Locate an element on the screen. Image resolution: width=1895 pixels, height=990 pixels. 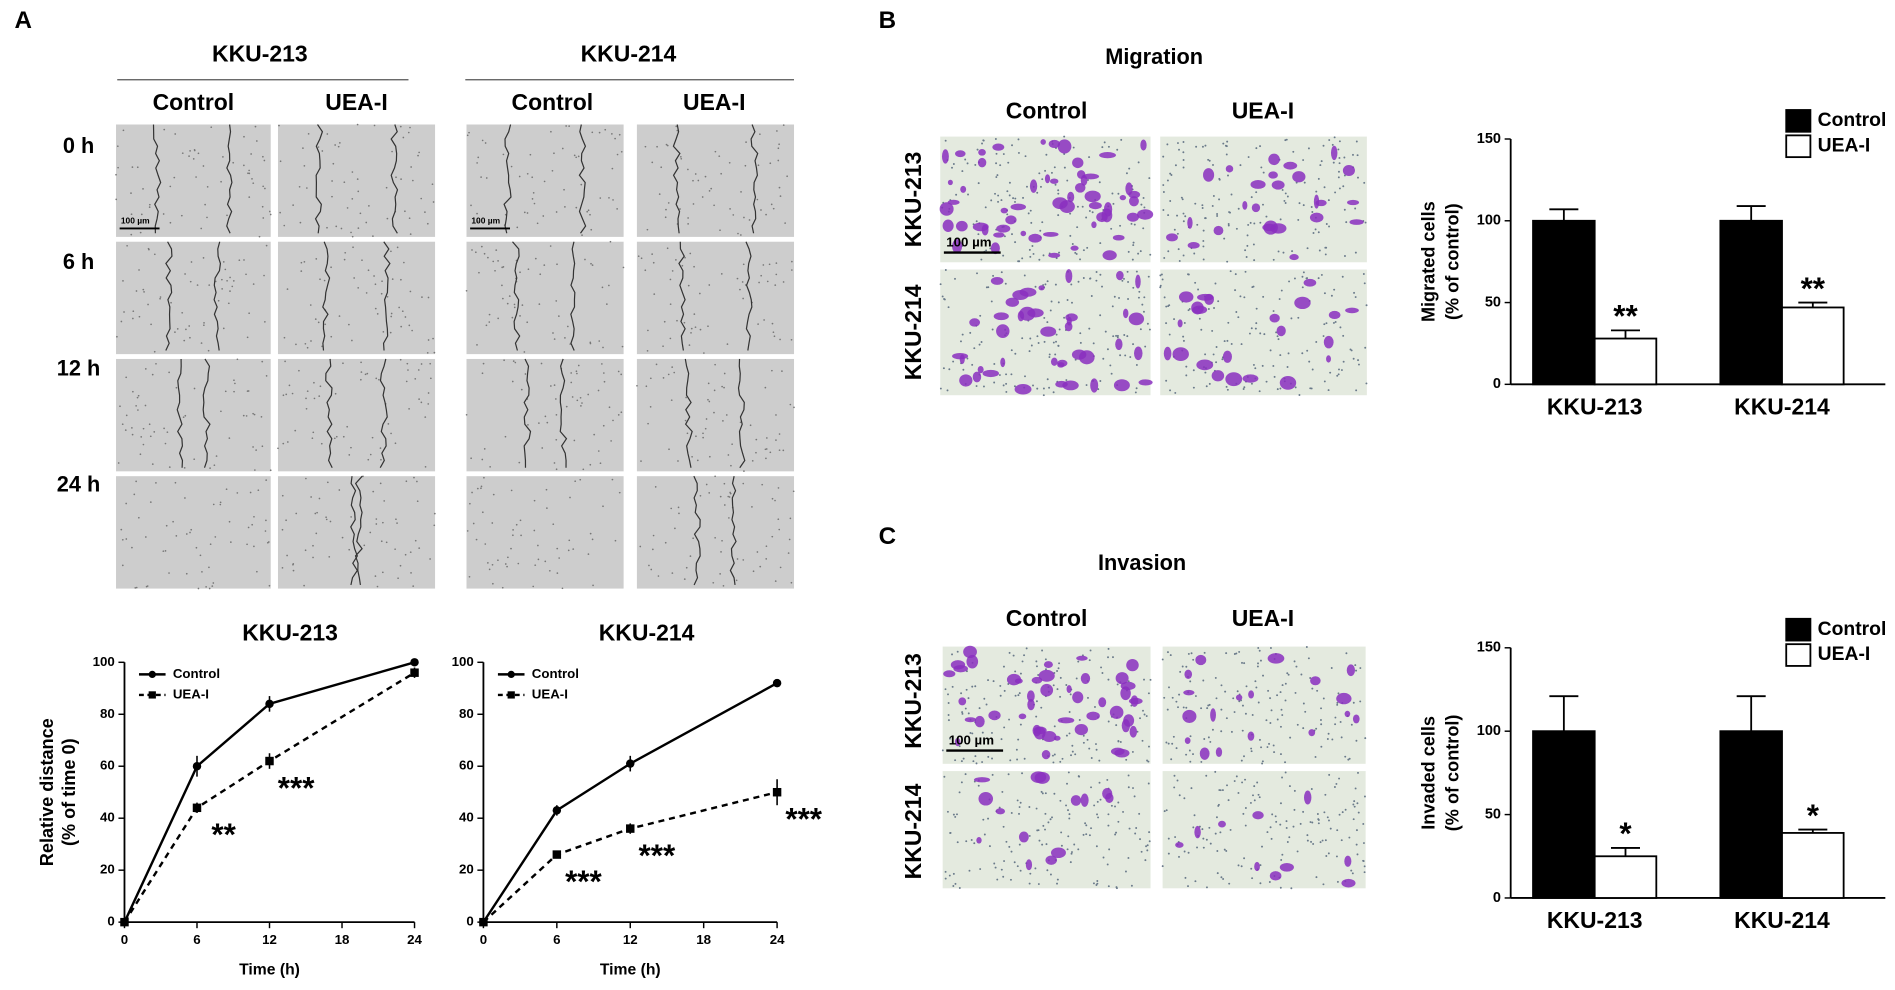
panel-title: Migration is located at coordinates (1154, 56).